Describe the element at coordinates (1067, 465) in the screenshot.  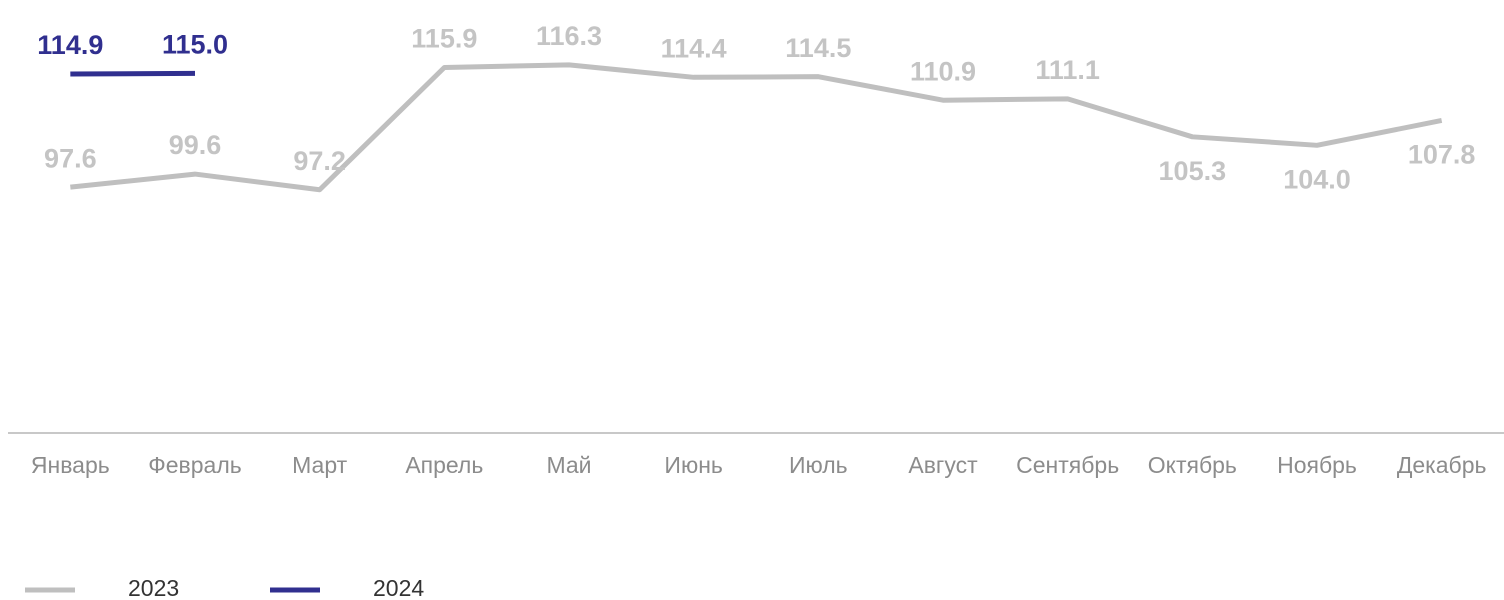
I see `x-tick-label: Сентябрь` at that location.